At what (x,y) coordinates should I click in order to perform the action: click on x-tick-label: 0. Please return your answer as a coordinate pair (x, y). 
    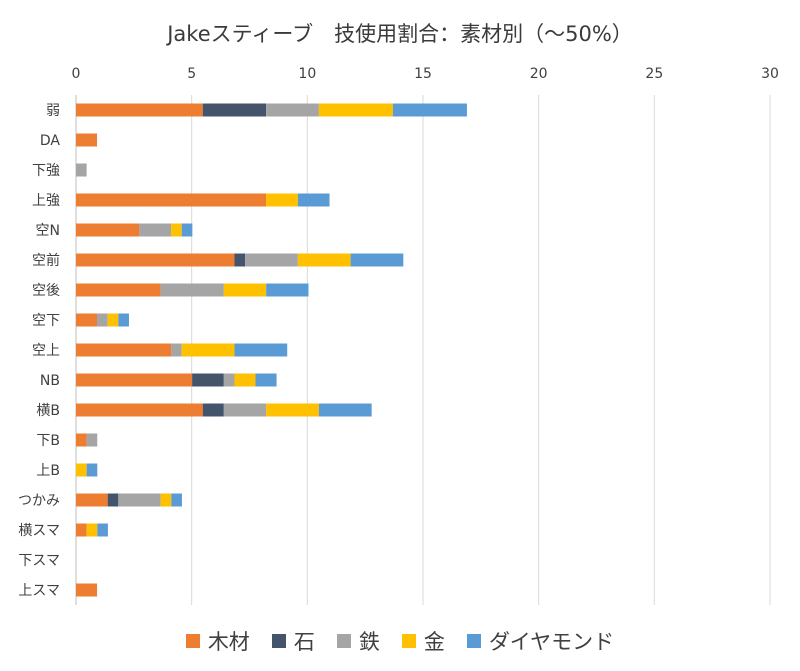
    Looking at the image, I should click on (76, 74).